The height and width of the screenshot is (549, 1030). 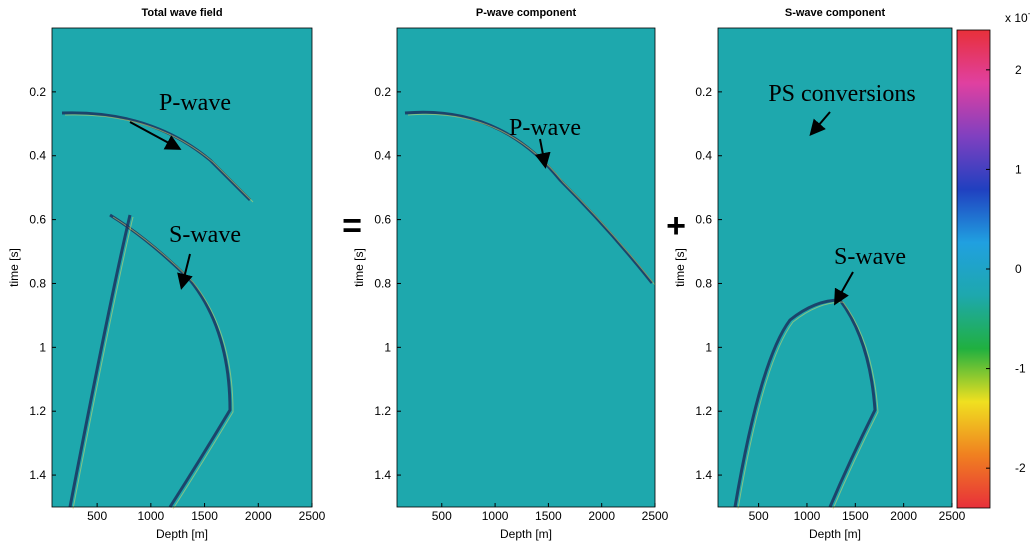 I want to click on operator: =, so click(x=352, y=226).